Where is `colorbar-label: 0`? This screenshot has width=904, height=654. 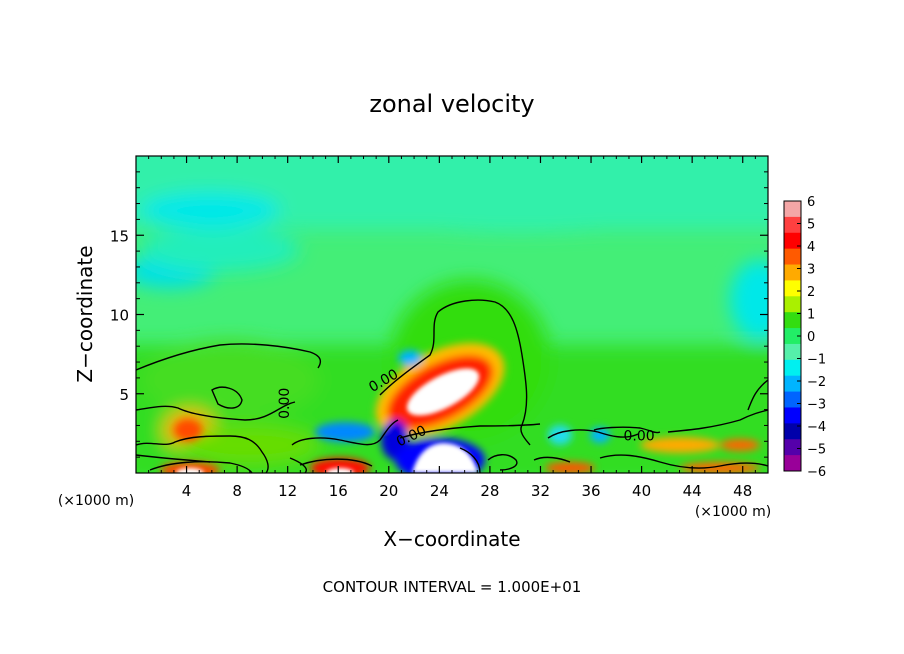 colorbar-label: 0 is located at coordinates (811, 337).